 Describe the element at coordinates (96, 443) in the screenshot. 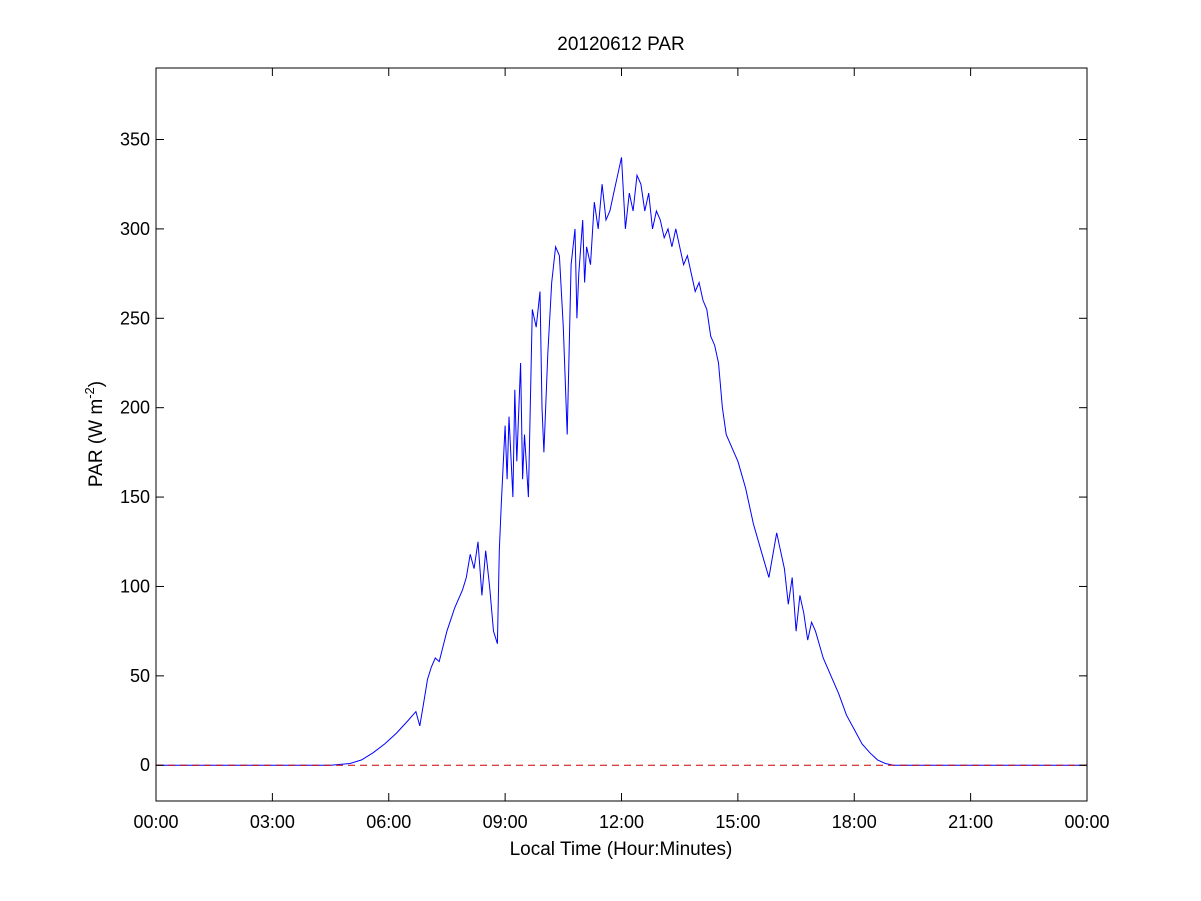

I see `y-axis-label-main: PAR (W m` at that location.